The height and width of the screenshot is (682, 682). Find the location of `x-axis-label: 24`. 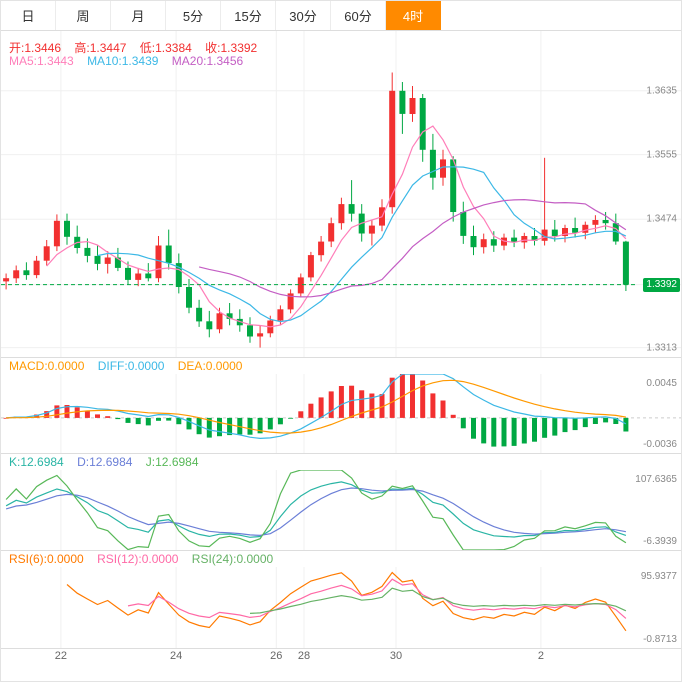

x-axis-label: 24 is located at coordinates (176, 656).